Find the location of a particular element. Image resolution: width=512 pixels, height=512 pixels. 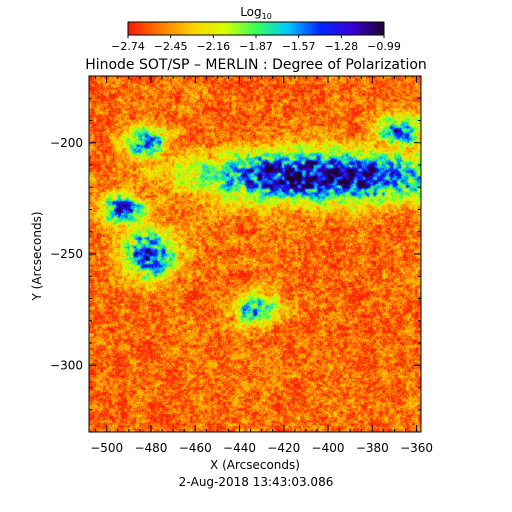

colorbar-gradient is located at coordinates (256, 28).